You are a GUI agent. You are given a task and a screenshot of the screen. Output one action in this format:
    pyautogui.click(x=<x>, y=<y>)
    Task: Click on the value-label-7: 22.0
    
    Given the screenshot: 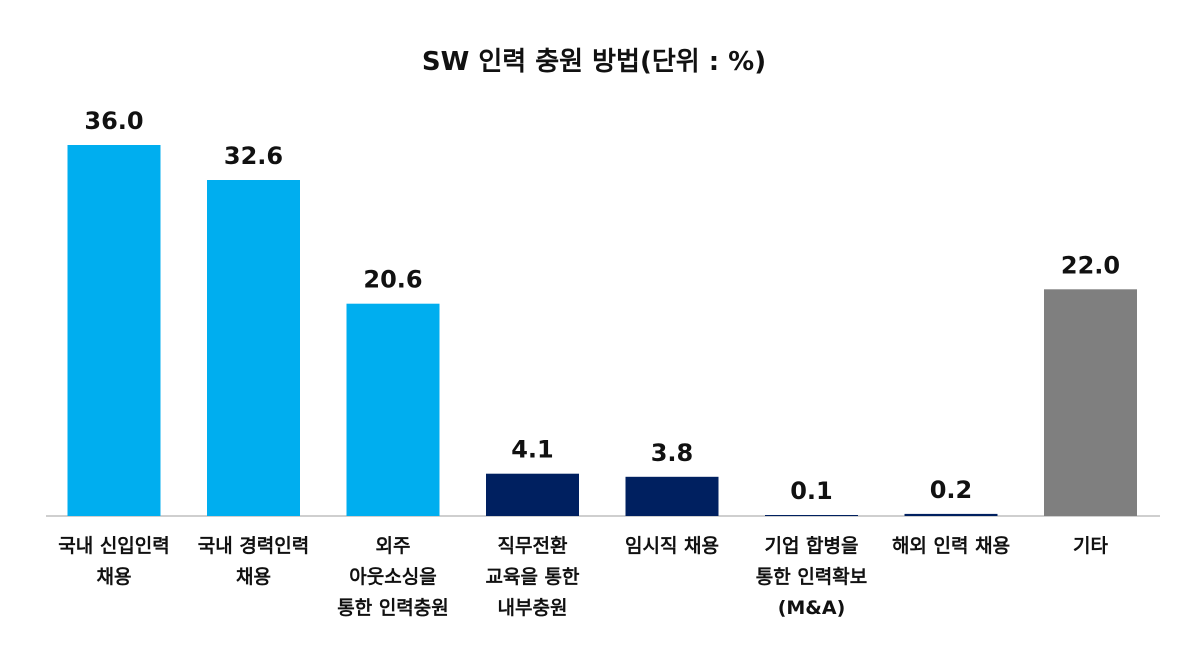 What is the action you would take?
    pyautogui.click(x=1090, y=265)
    